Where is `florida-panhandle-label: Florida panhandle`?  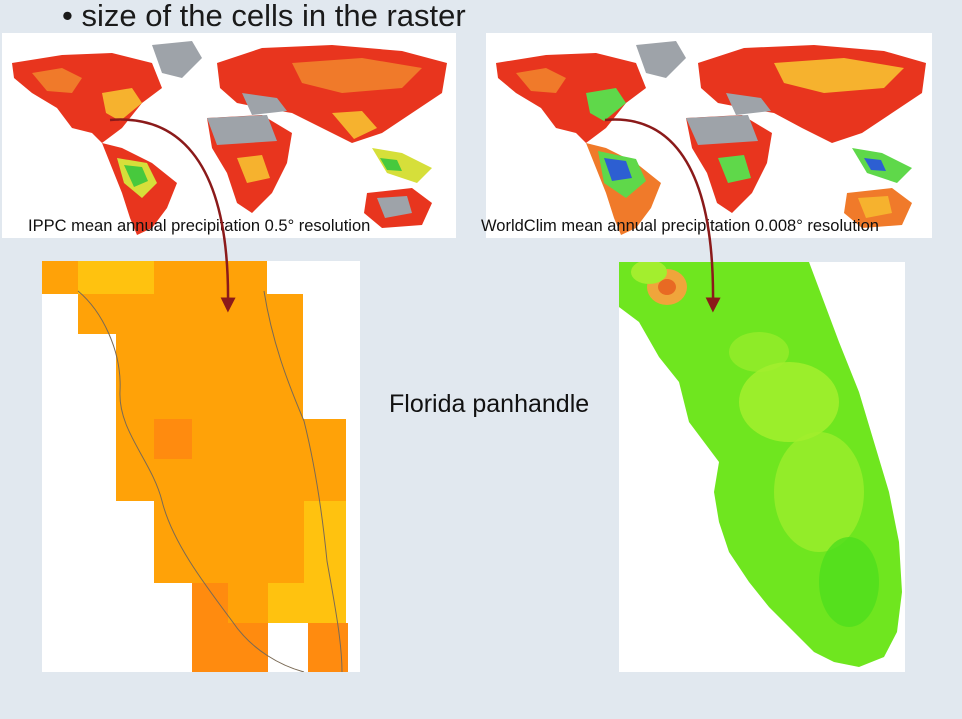 florida-panhandle-label: Florida panhandle is located at coordinates (489, 404).